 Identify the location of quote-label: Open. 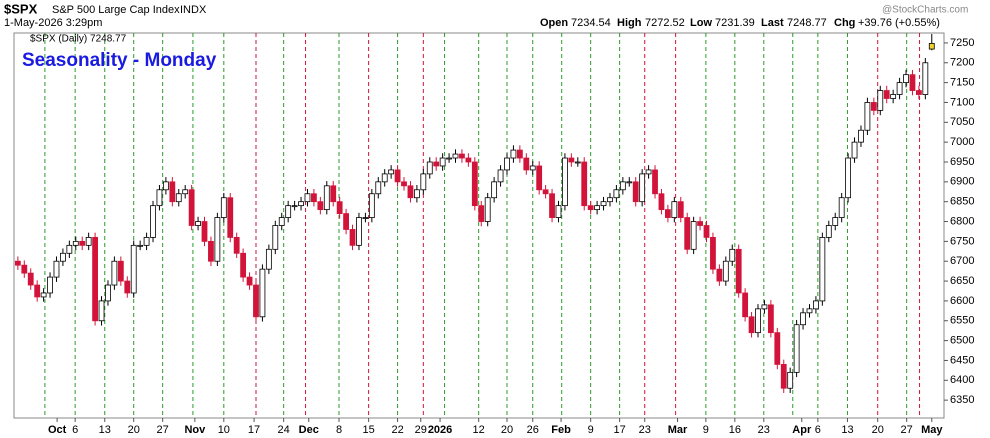
(554, 23).